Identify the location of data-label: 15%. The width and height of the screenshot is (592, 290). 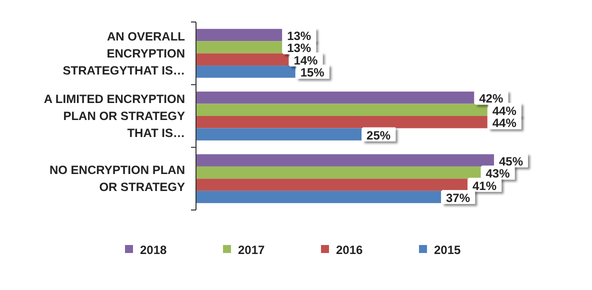
(312, 73).